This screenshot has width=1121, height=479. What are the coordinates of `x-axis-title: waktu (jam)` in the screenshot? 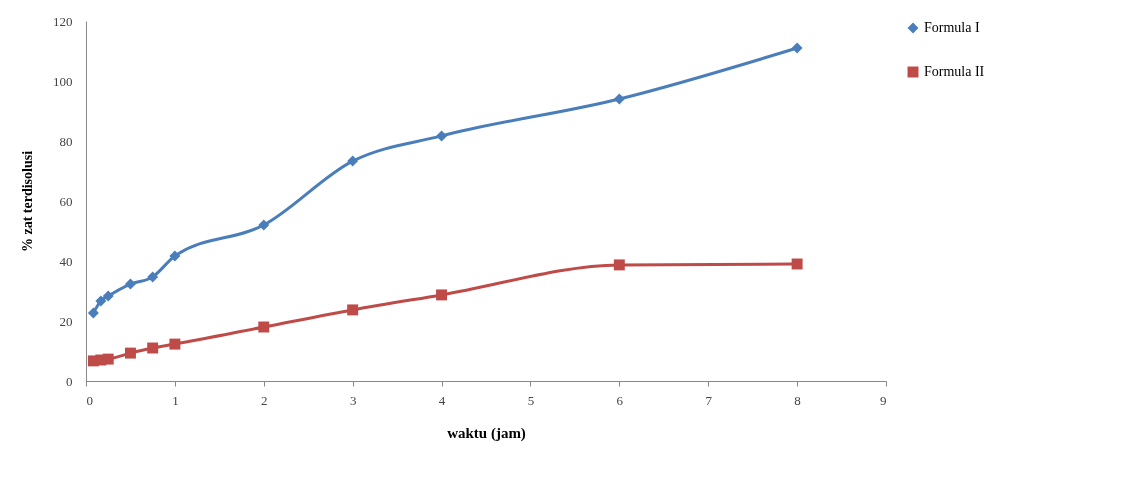 It's located at (486, 433).